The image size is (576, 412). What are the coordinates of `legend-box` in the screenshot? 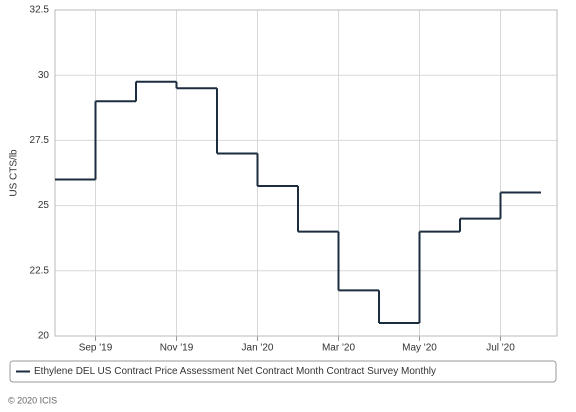 It's located at (283, 371).